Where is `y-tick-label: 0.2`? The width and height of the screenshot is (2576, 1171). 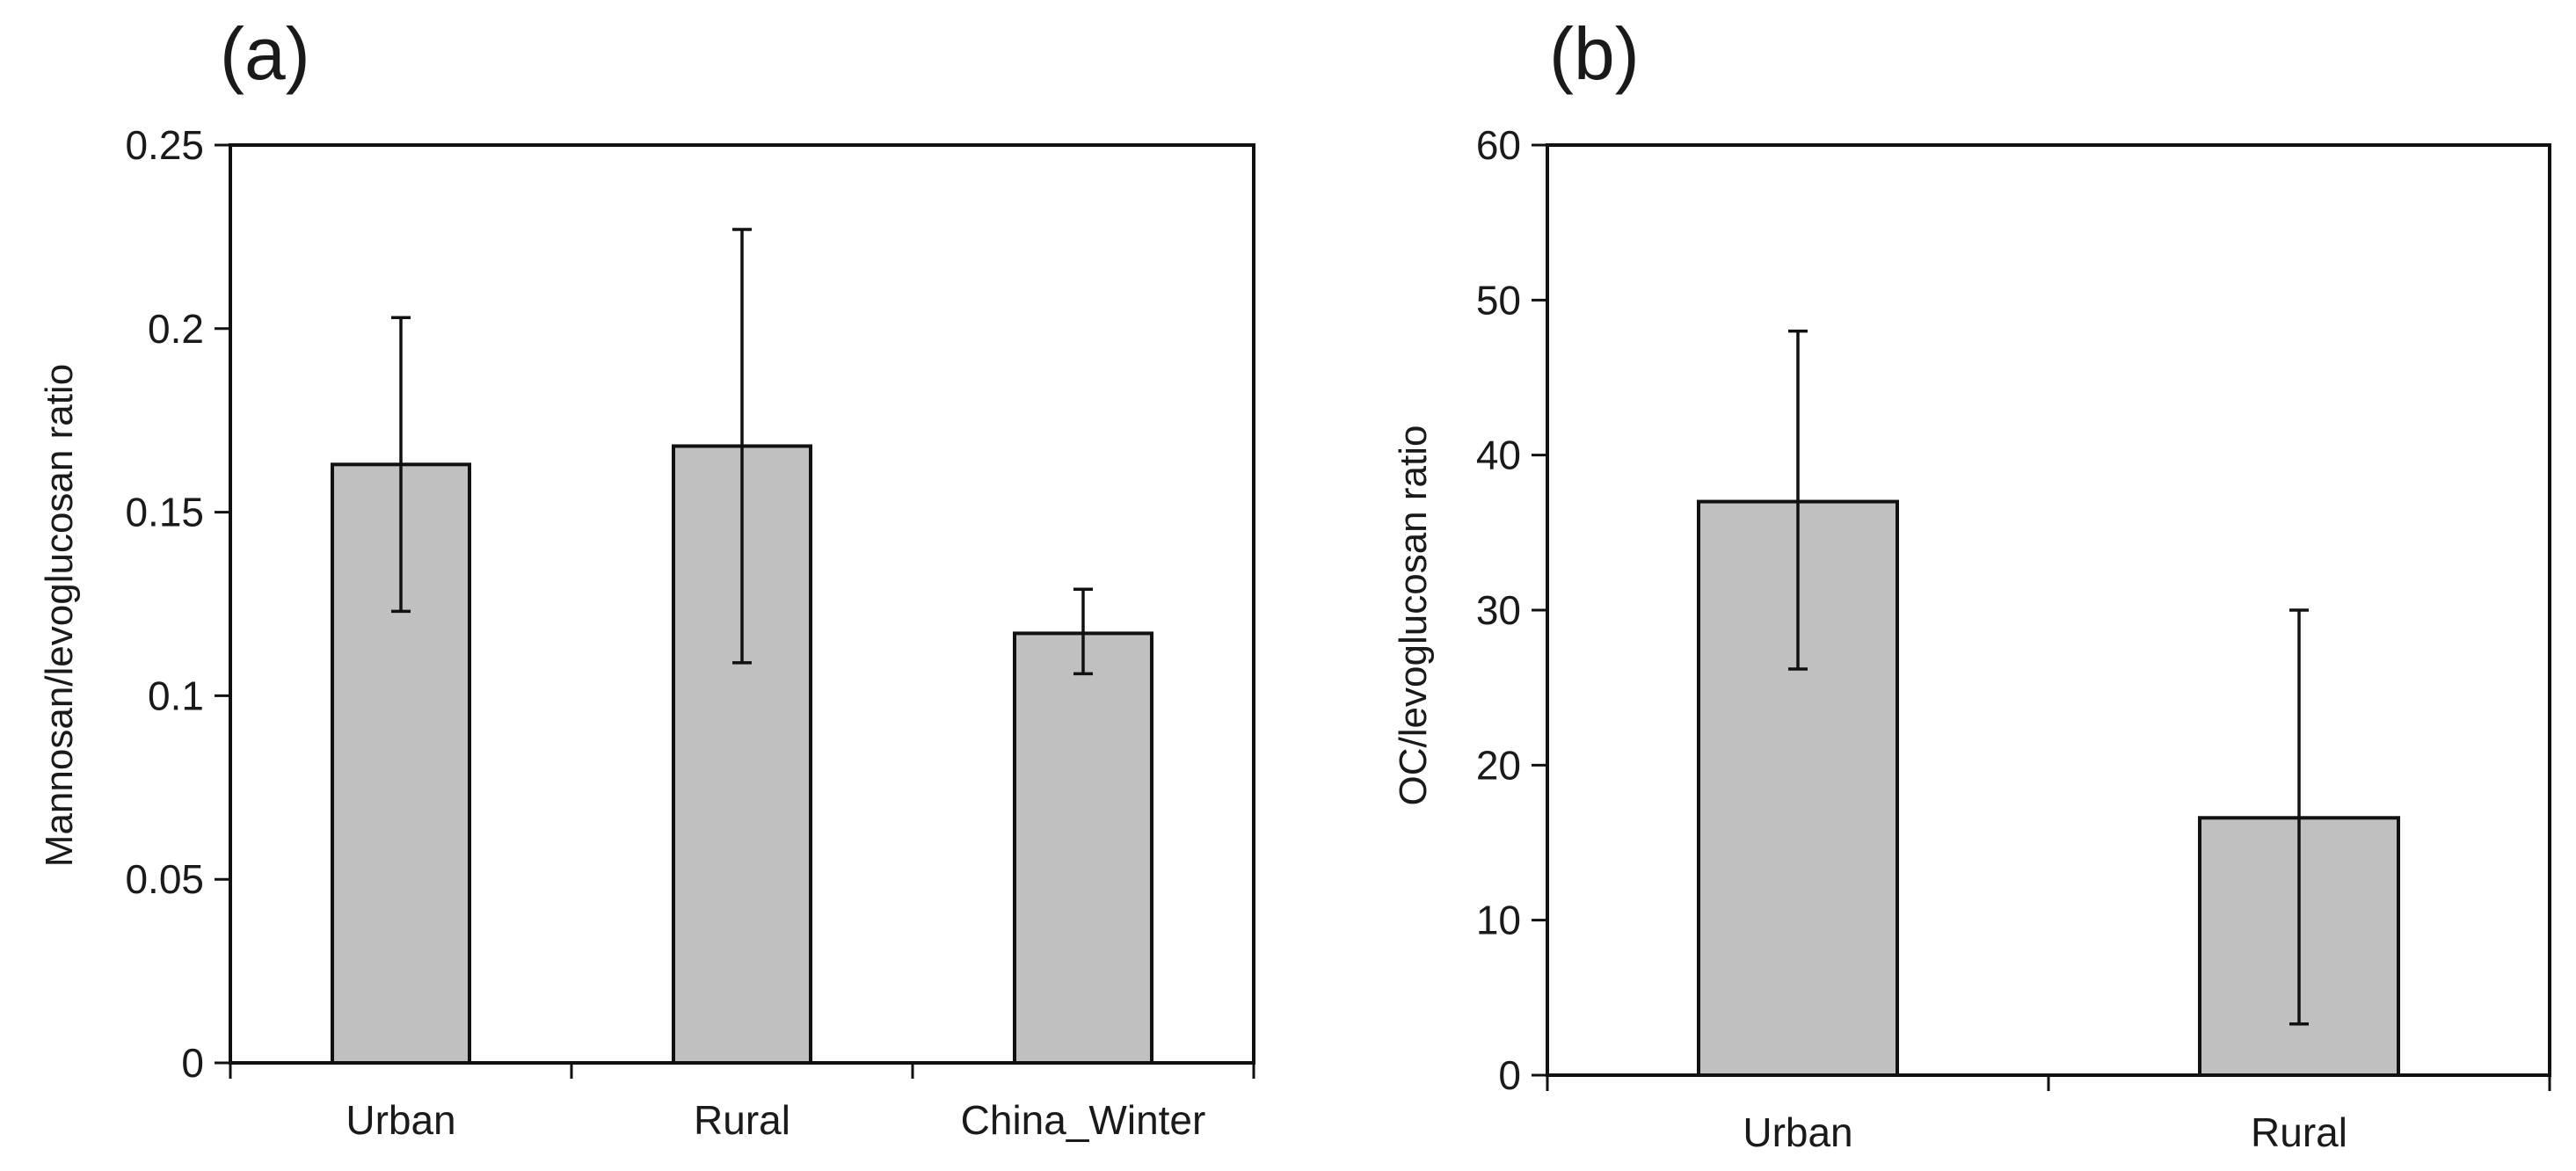
y-tick-label: 0.2 is located at coordinates (176, 329).